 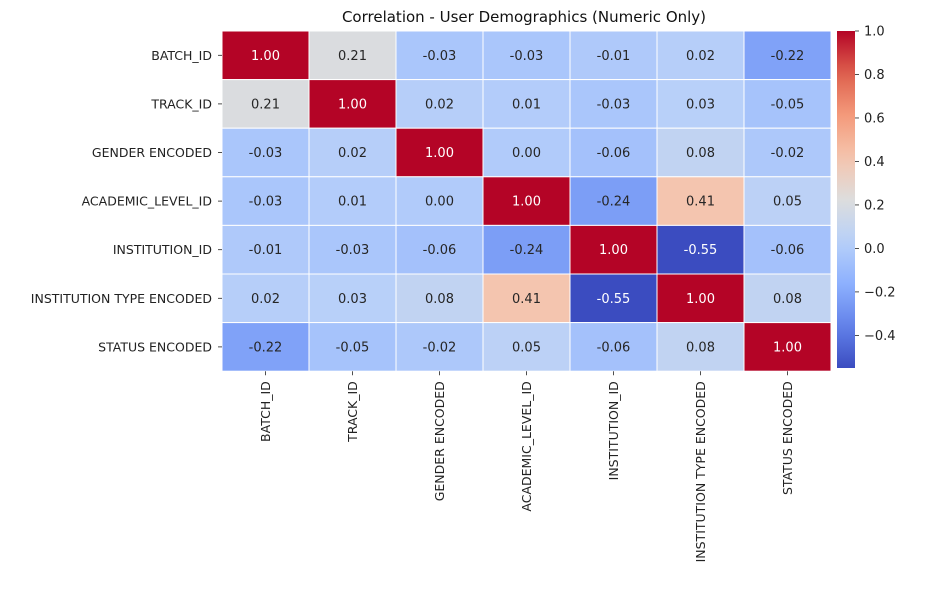 I want to click on colorbar-tick-label: 0.6, so click(x=874, y=118).